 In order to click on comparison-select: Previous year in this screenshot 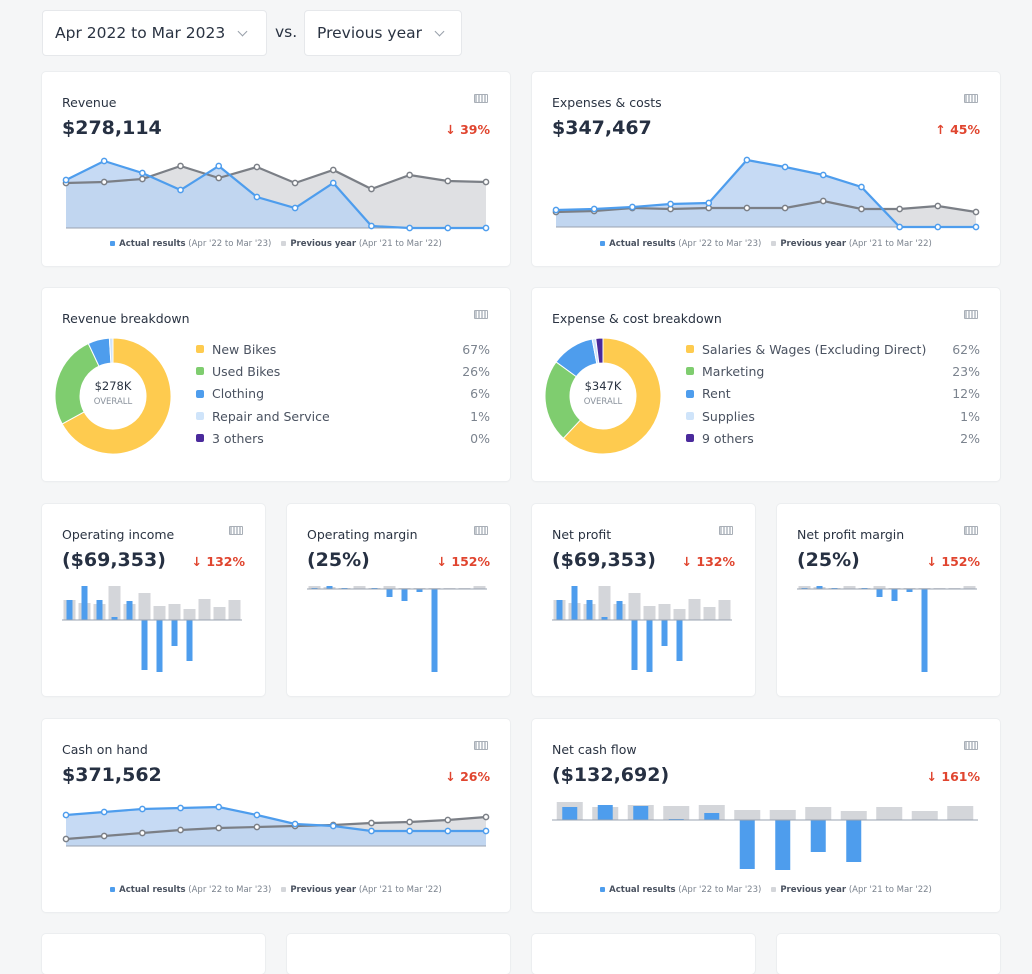, I will do `click(383, 33)`.